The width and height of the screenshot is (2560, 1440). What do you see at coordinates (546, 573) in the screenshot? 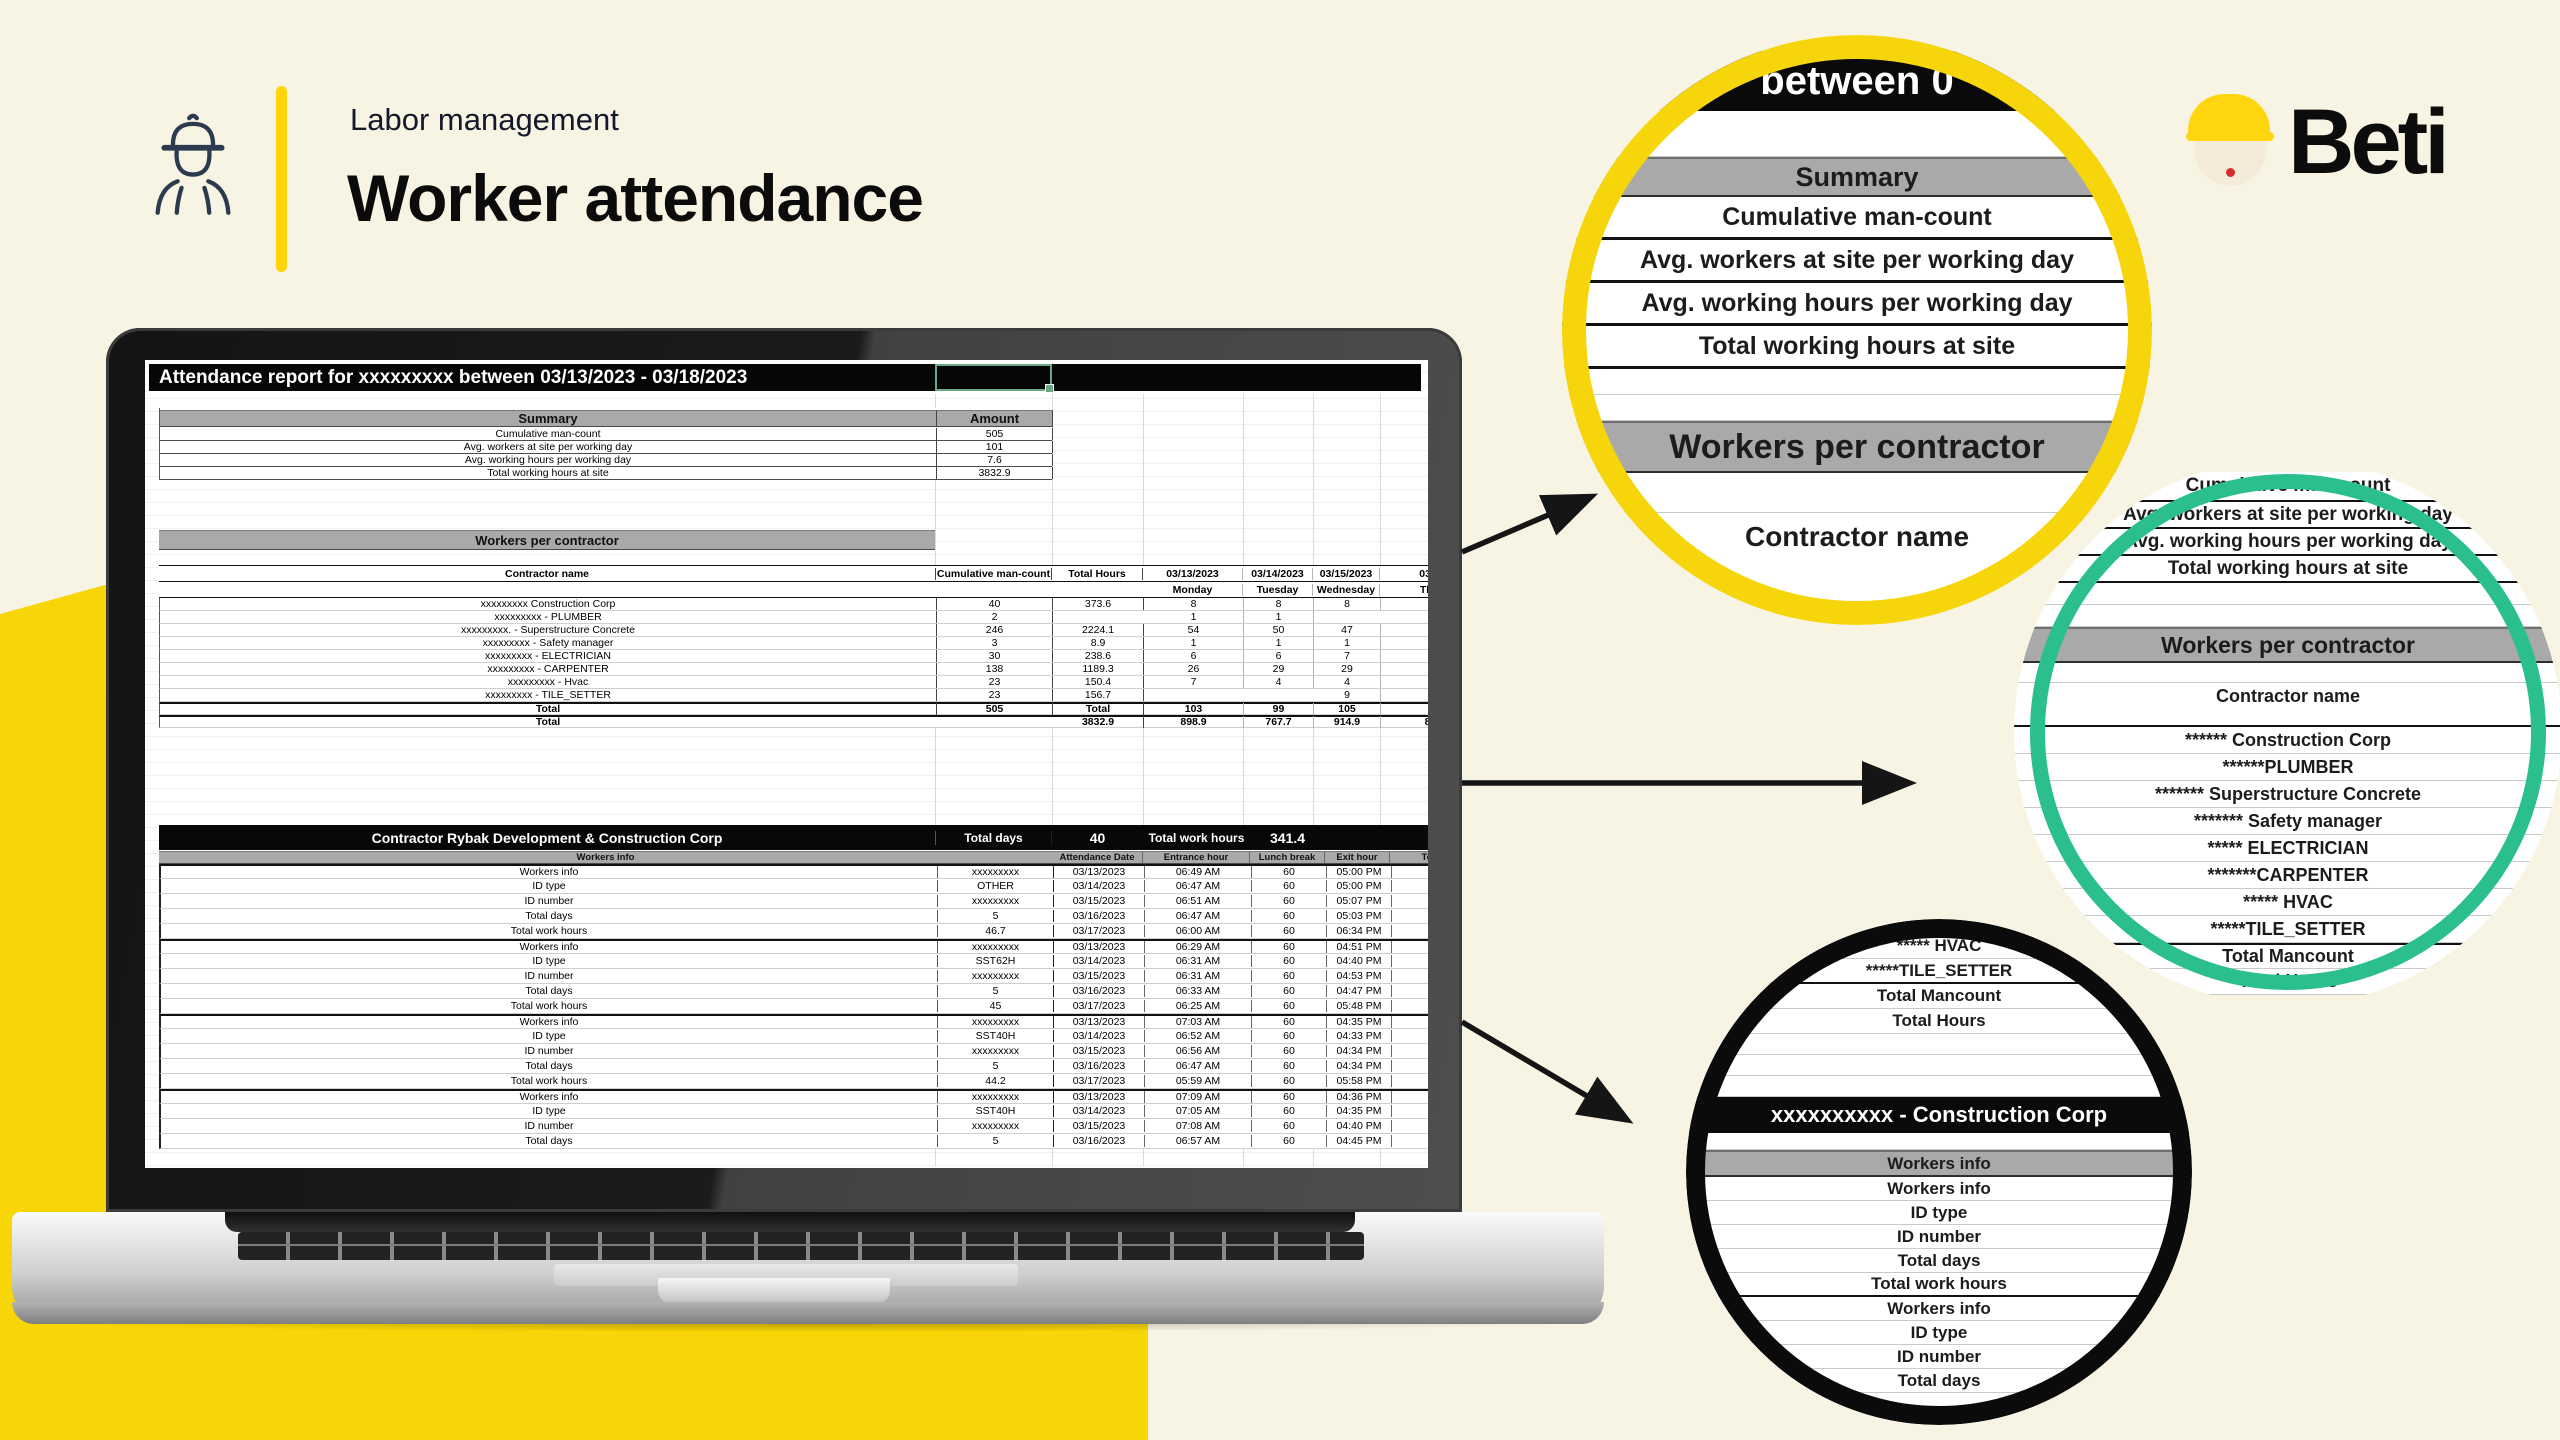
I see `col-contractor-name: Contractor name` at bounding box center [546, 573].